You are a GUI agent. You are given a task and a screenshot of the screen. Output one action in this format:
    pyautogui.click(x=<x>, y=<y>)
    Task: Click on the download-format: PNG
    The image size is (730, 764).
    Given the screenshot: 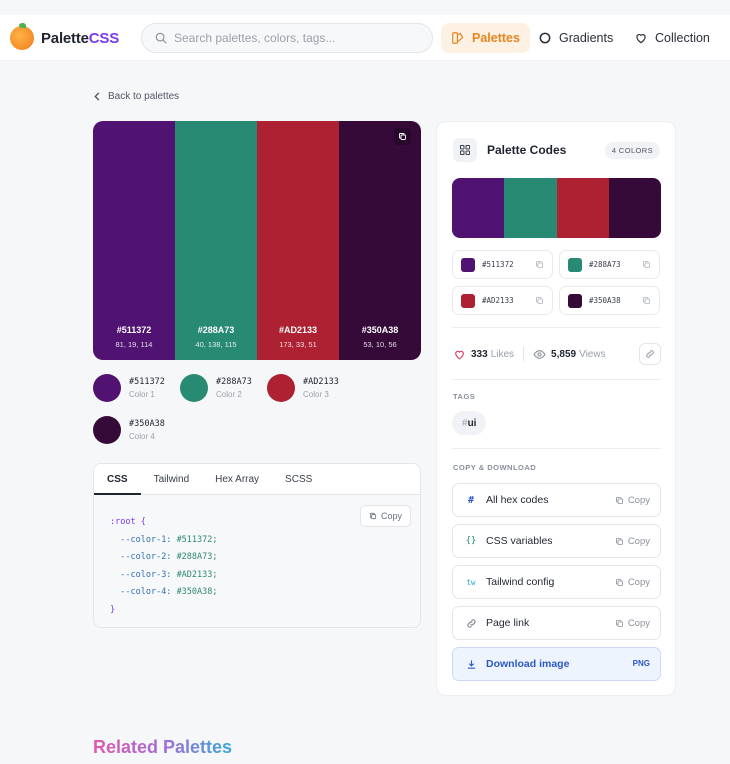 What is the action you would take?
    pyautogui.click(x=641, y=663)
    